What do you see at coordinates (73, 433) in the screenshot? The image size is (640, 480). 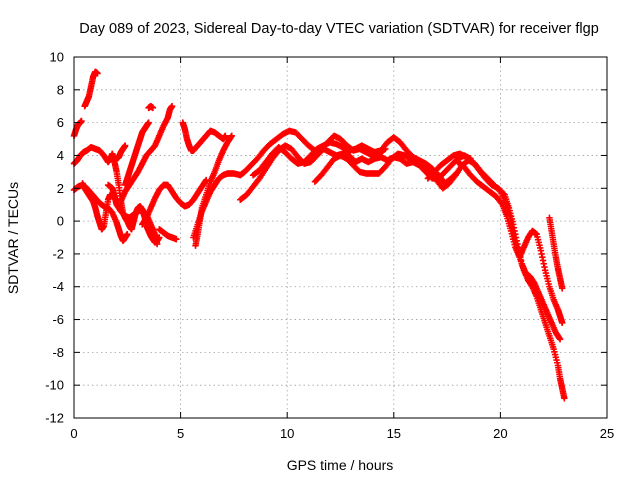 I see `x-tick-label: 0` at bounding box center [73, 433].